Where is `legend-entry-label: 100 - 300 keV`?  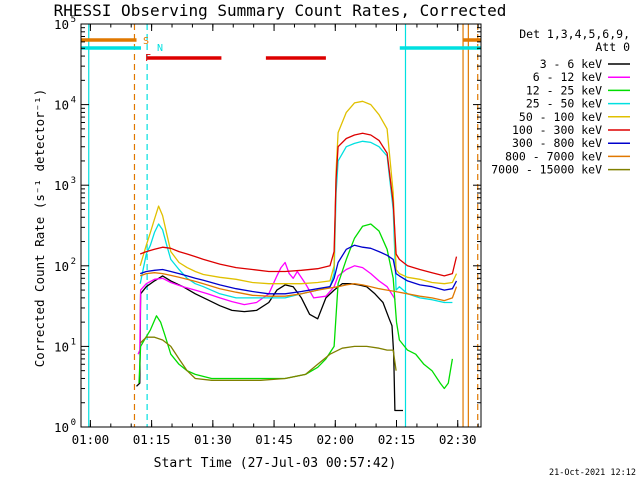 legend-entry-label: 100 - 300 keV is located at coordinates (557, 130).